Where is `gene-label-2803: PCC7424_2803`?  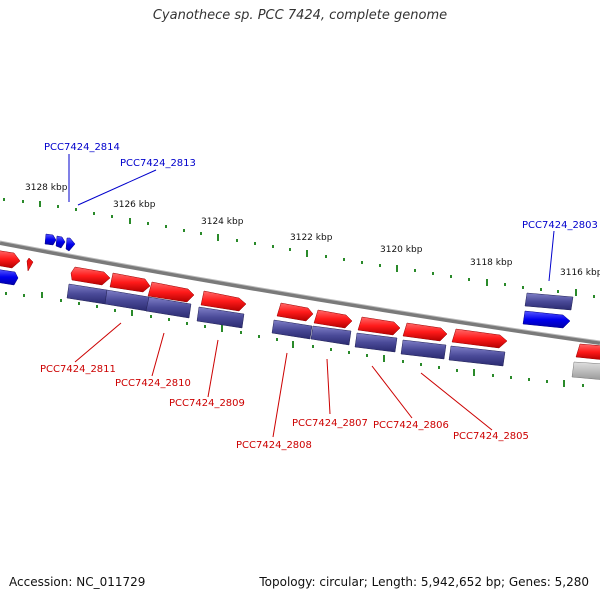 gene-label-2803: PCC7424_2803 is located at coordinates (560, 225).